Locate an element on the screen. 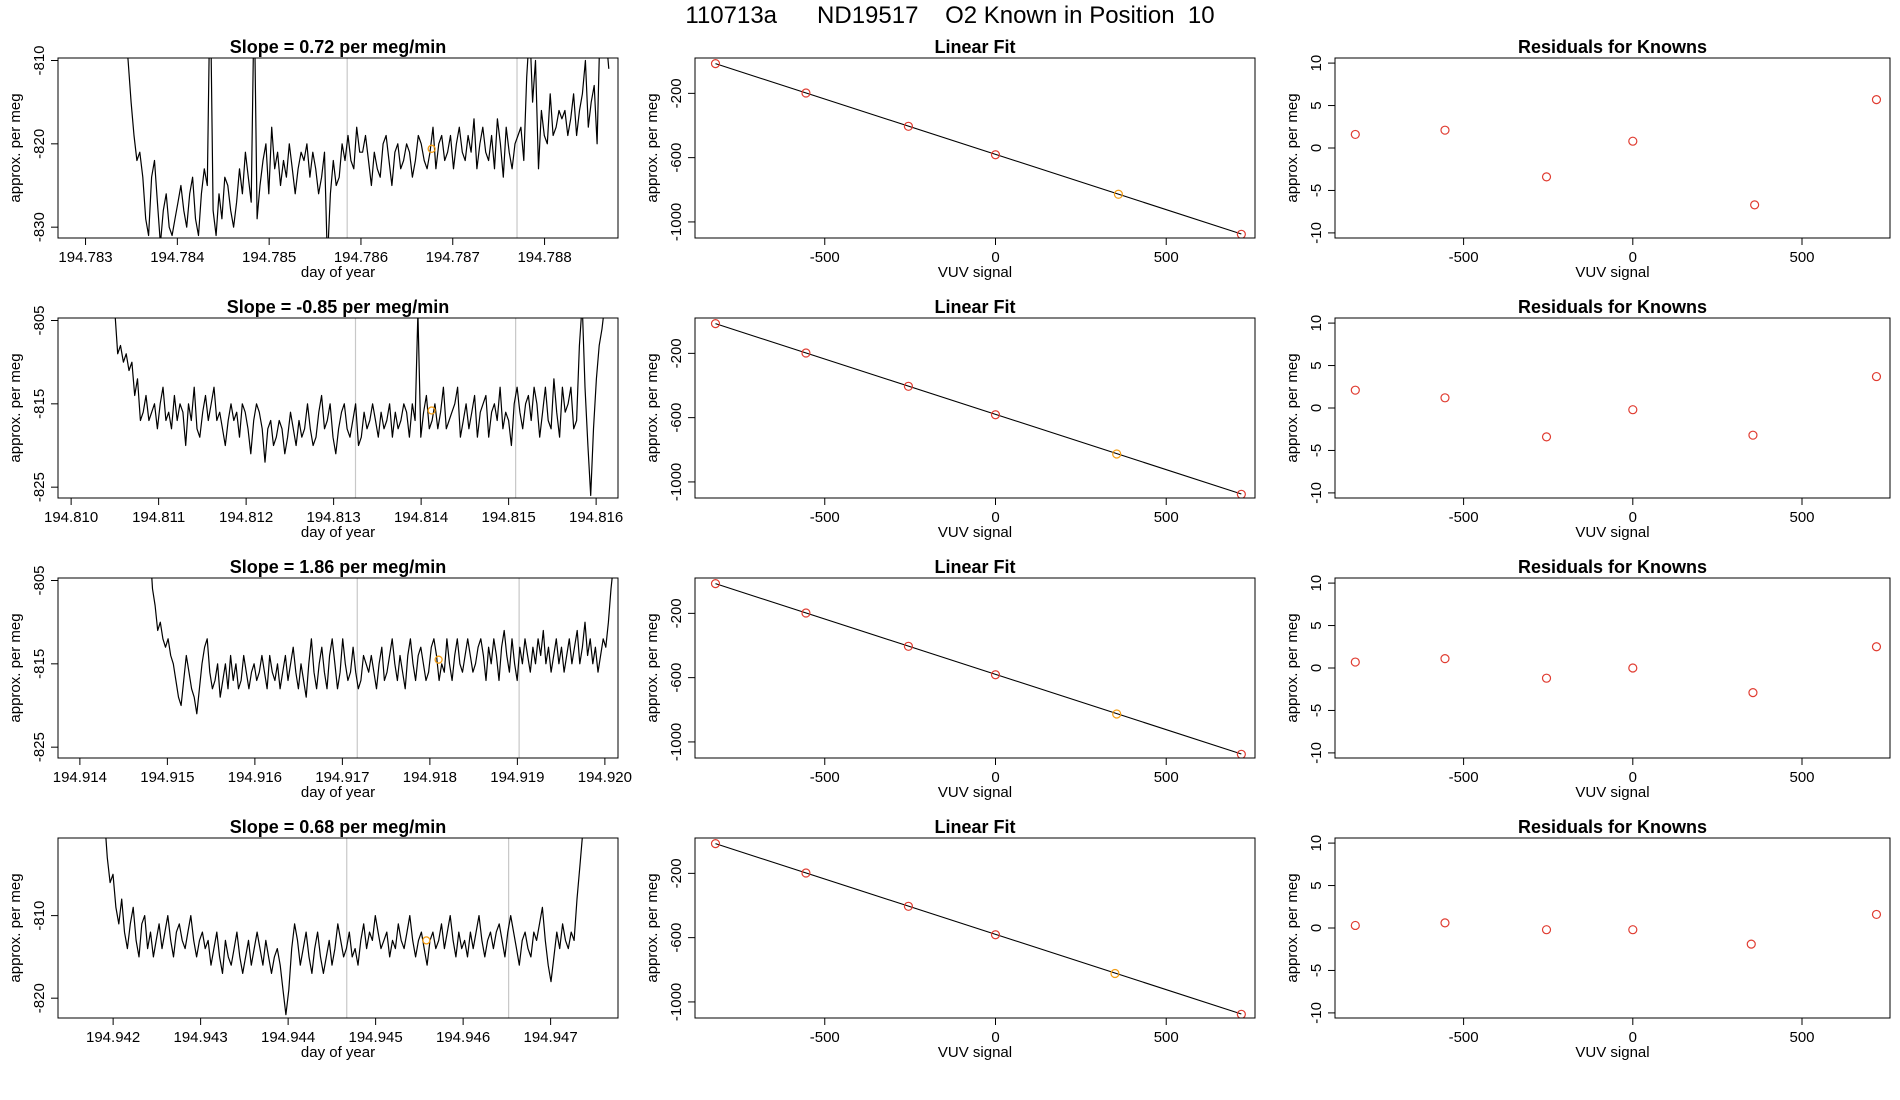 This screenshot has width=1900, height=1100. chart-4-xtick-label: 194.810 is located at coordinates (71, 517).